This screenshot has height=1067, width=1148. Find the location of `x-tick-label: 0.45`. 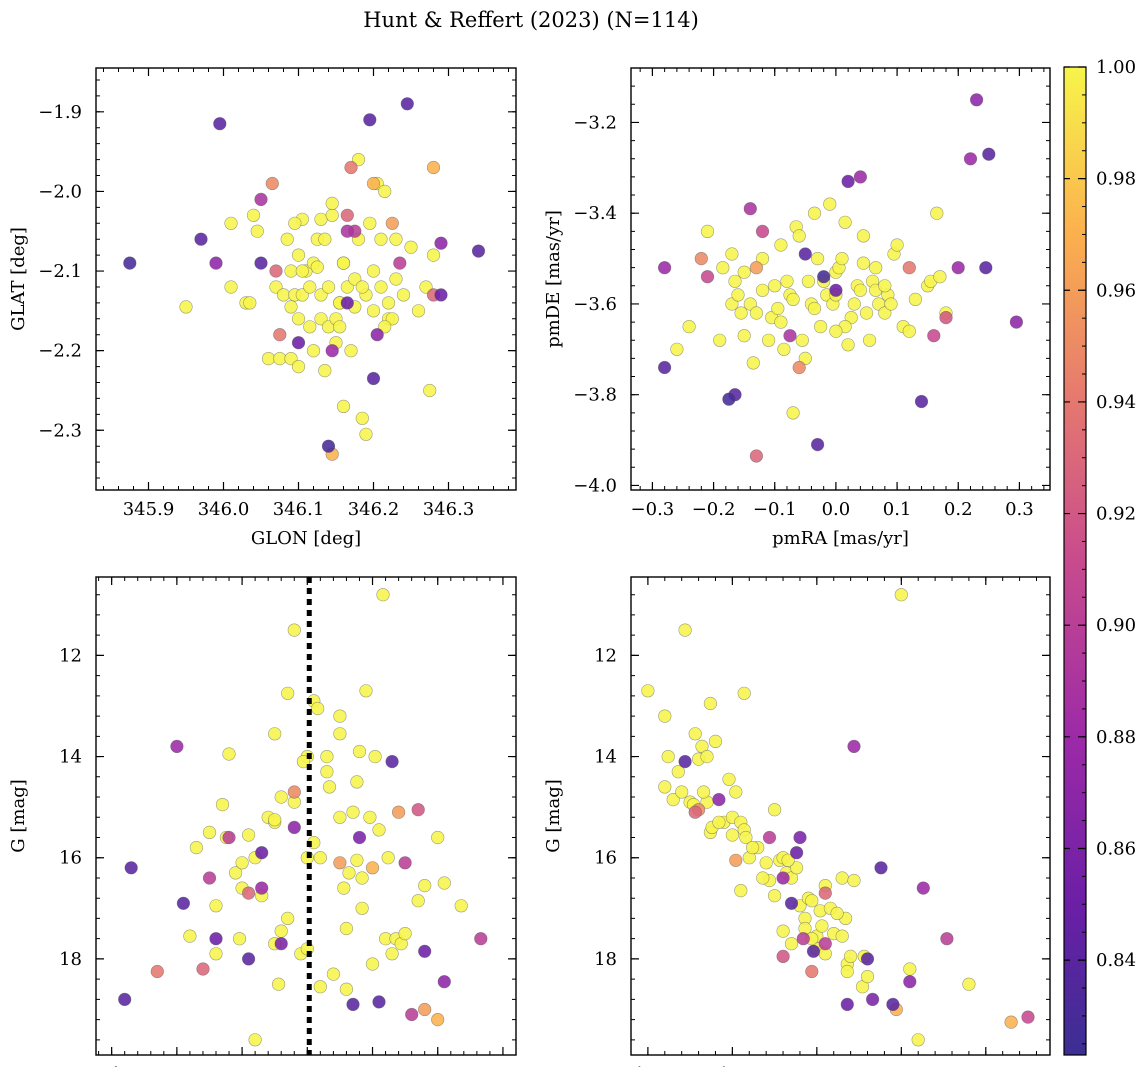

x-tick-label: 0.45 is located at coordinates (112, 1065).